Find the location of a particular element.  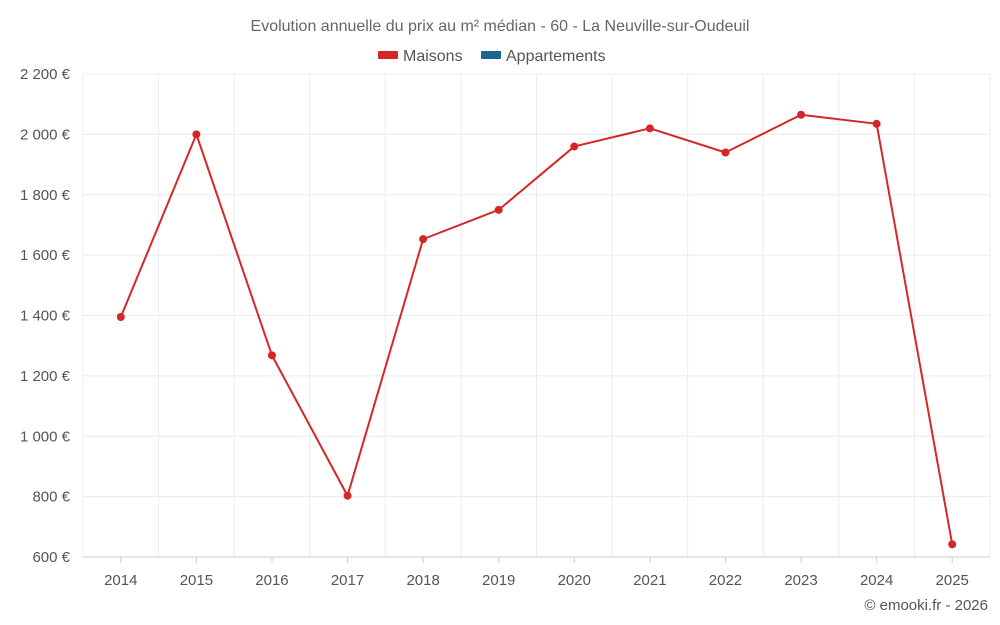

y-tick-label: 1 800 € is located at coordinates (45, 195).